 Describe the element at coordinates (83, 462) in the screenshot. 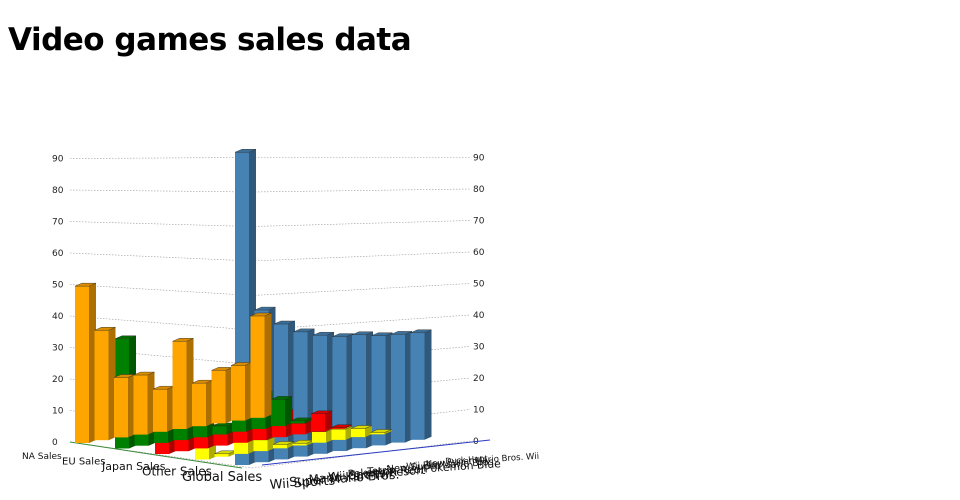

I see `series-label: EU Sales` at that location.